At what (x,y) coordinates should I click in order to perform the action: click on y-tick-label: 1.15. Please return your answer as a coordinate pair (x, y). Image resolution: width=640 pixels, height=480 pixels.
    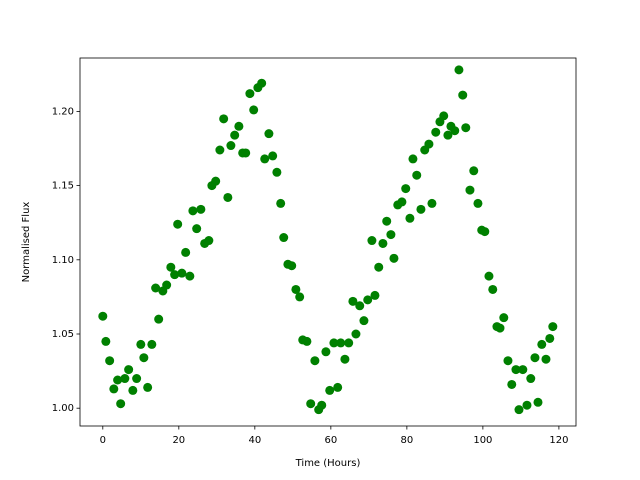
    Looking at the image, I should click on (63, 186).